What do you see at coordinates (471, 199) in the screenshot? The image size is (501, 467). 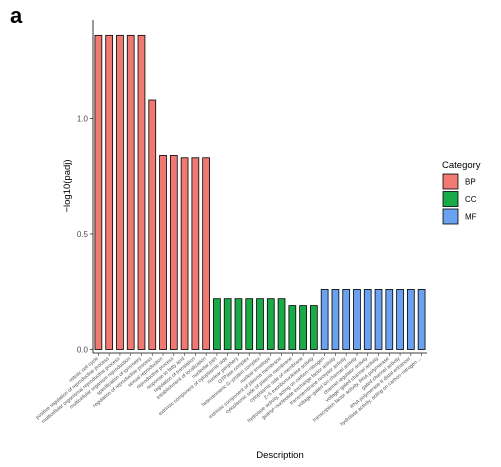 I see `legend-label-cc: CC` at bounding box center [471, 199].